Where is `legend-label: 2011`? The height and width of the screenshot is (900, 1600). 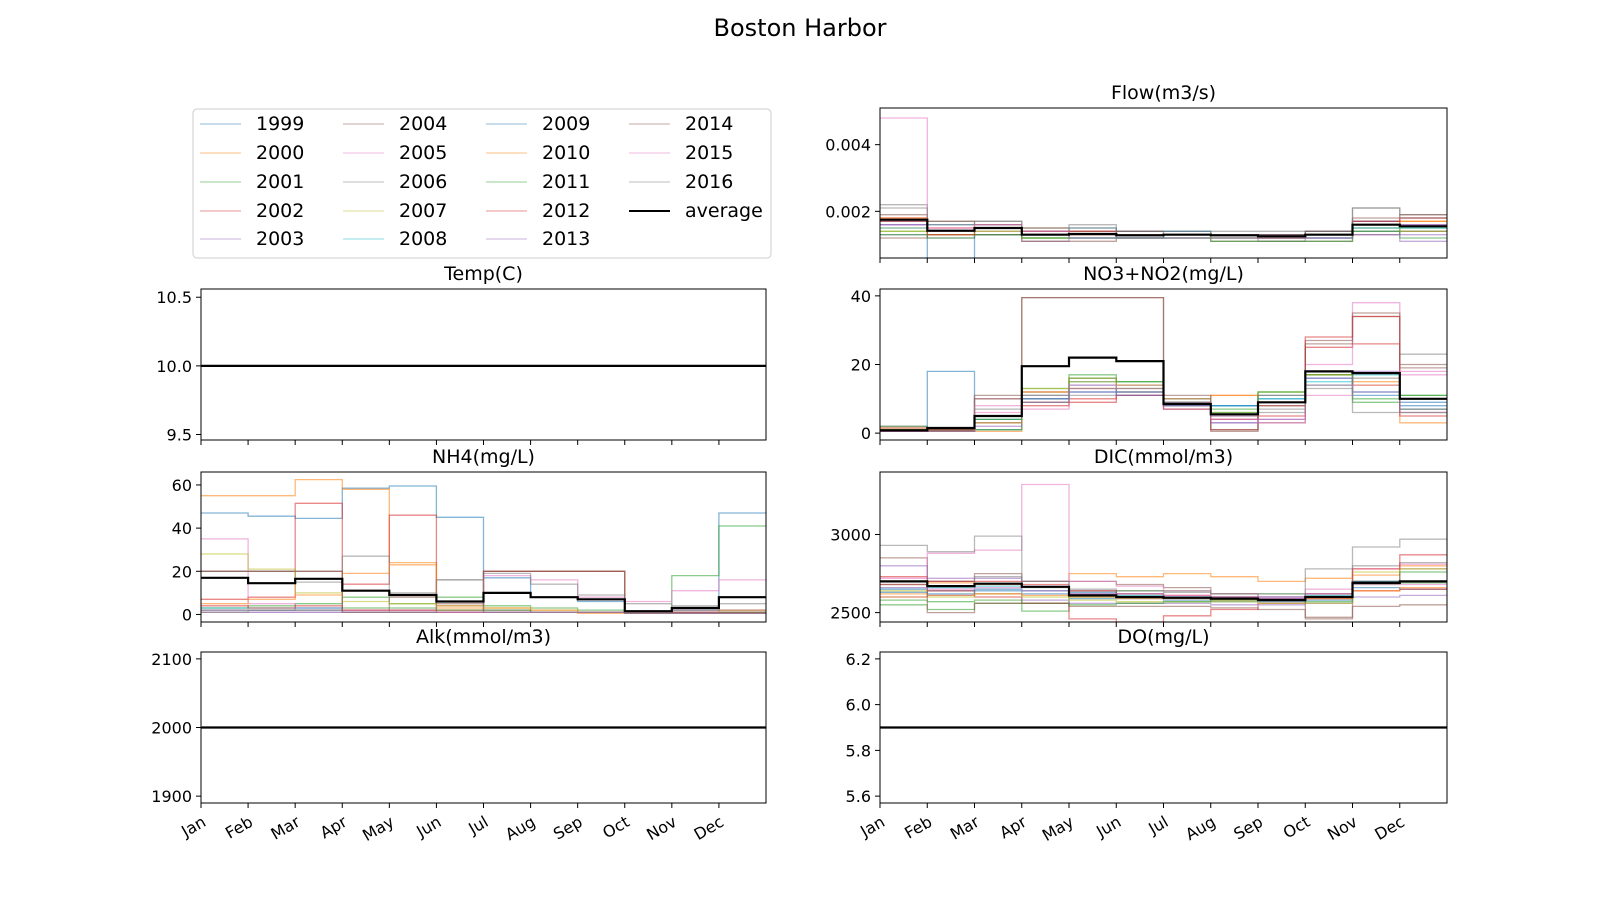 legend-label: 2011 is located at coordinates (566, 182).